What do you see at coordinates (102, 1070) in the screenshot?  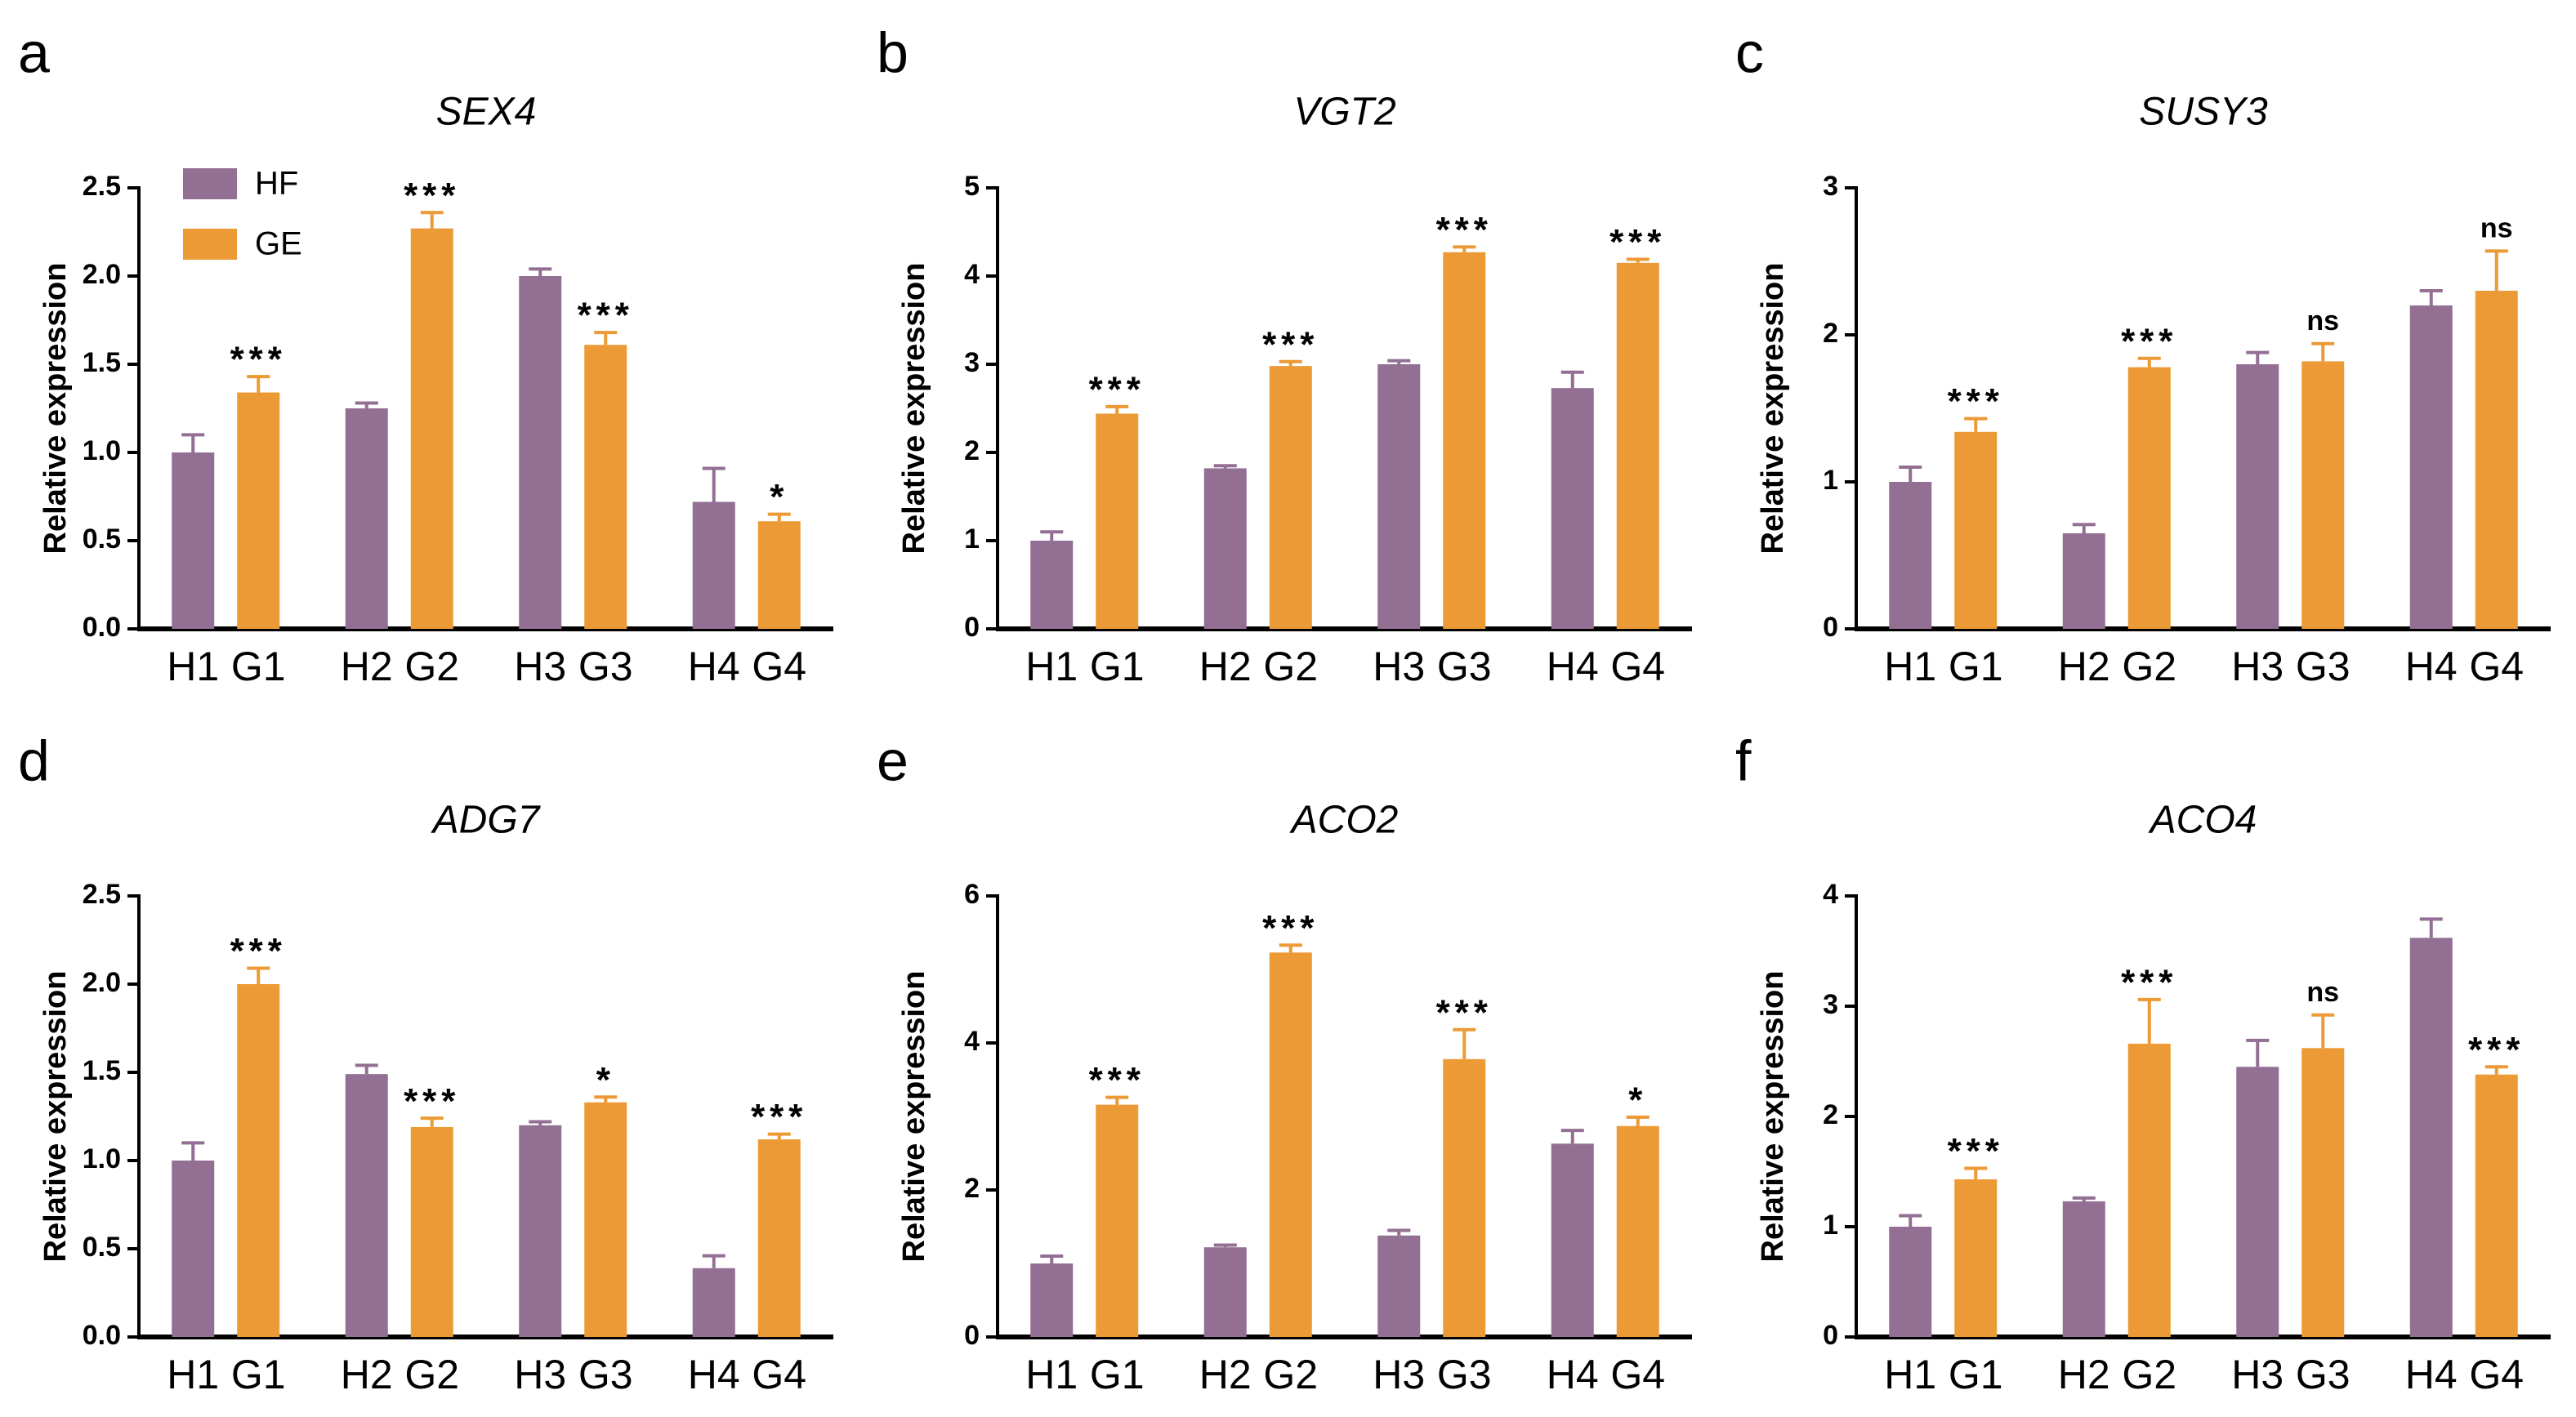 I see `y-tick-label: 1.5` at bounding box center [102, 1070].